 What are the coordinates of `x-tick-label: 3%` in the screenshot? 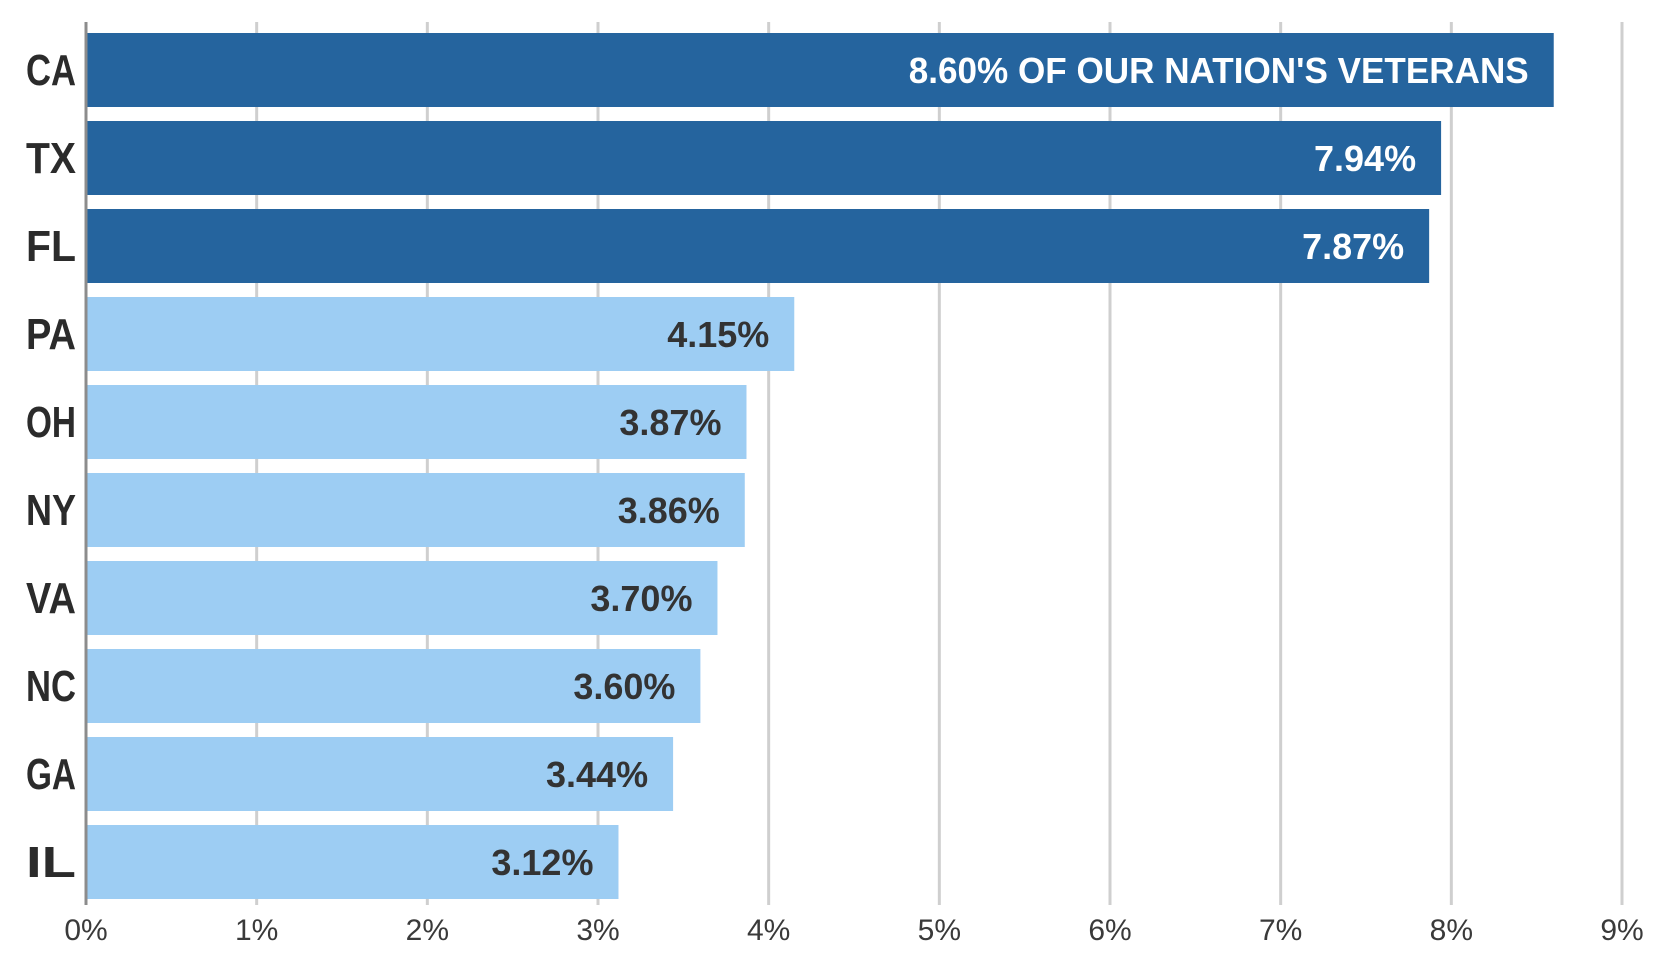 It's located at (597, 930).